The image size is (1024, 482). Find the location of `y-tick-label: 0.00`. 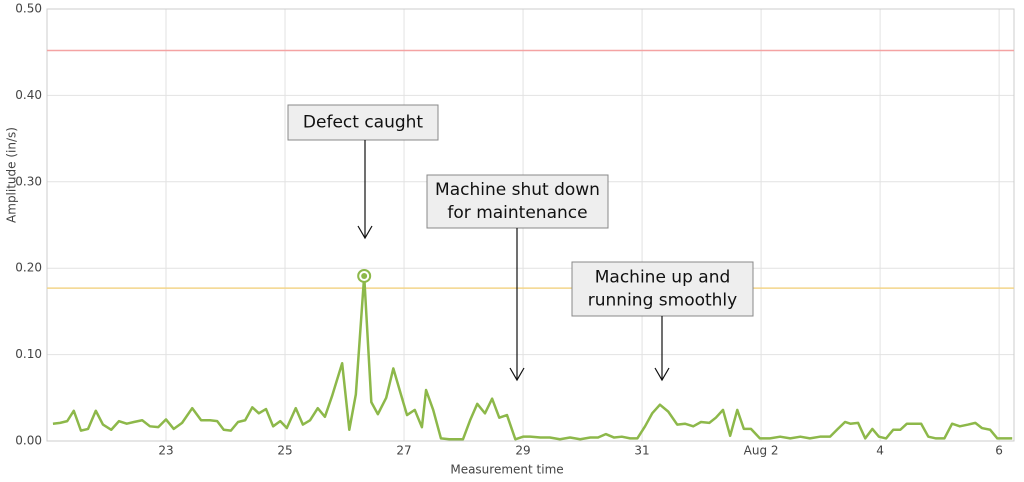

y-tick-label: 0.00 is located at coordinates (28, 441).